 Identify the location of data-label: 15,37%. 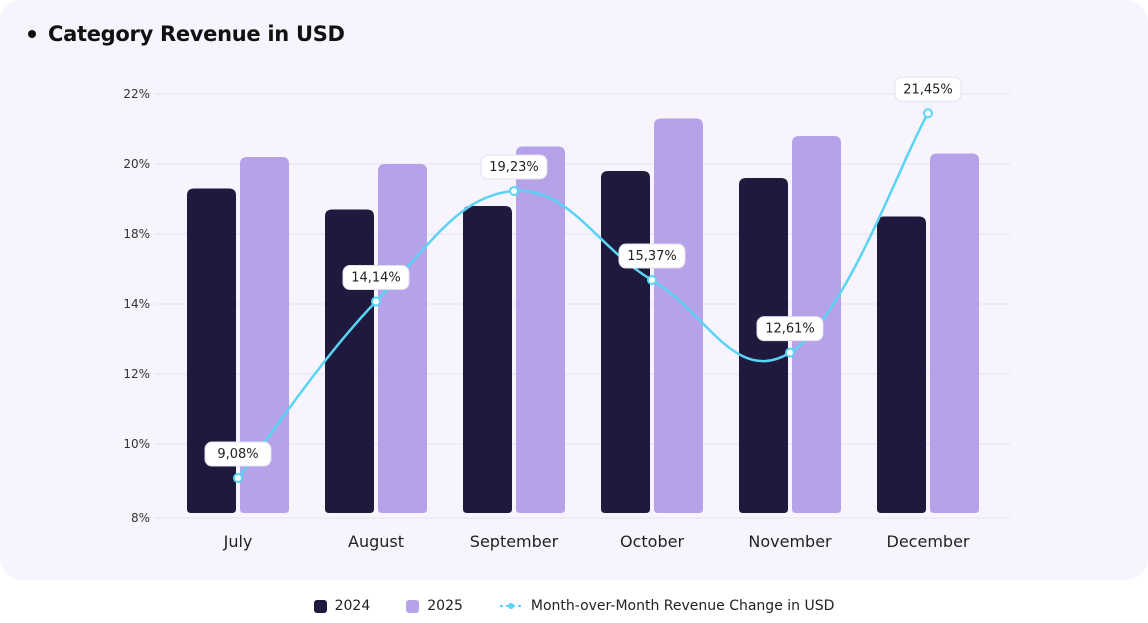
(652, 256).